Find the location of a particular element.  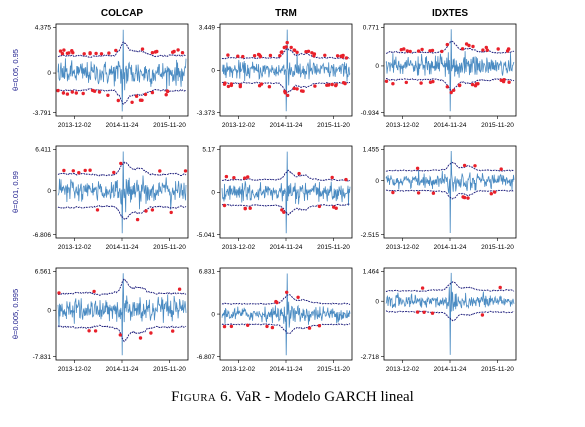

y-tick-label: 1.455 is located at coordinates (371, 150).